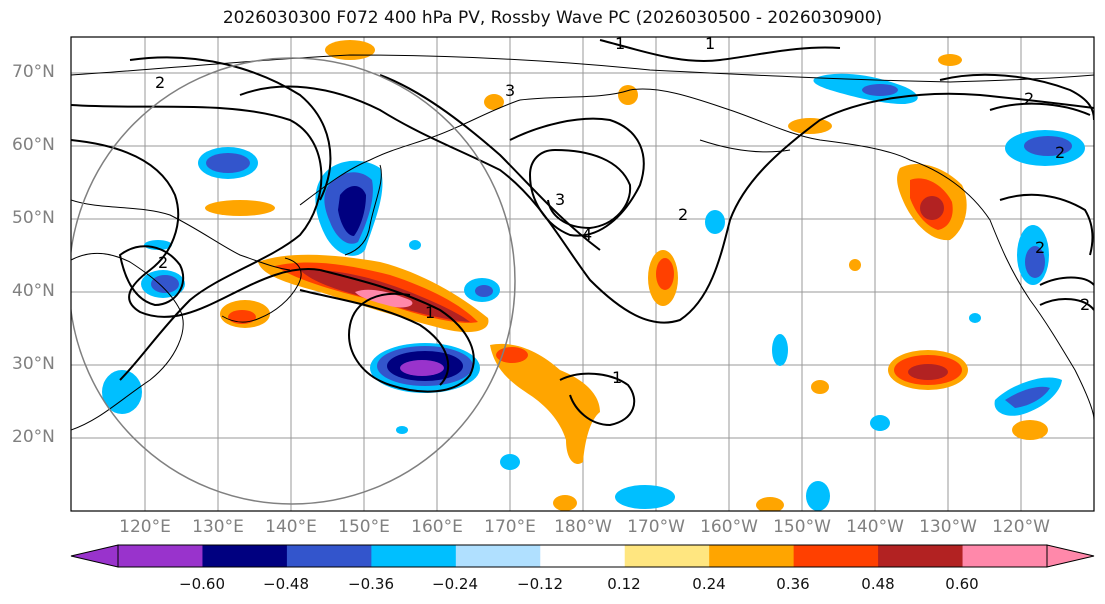 The image size is (1105, 604). I want to click on lon-label-120w: 120°W, so click(1021, 527).